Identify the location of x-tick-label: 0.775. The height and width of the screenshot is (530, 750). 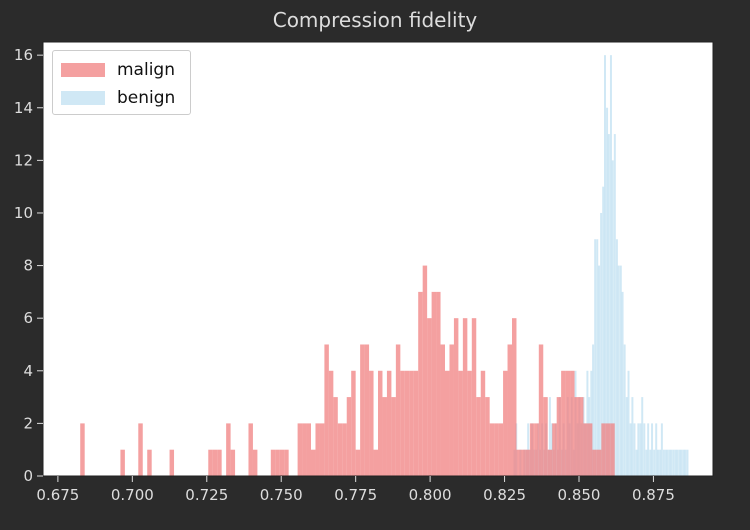
(355, 495).